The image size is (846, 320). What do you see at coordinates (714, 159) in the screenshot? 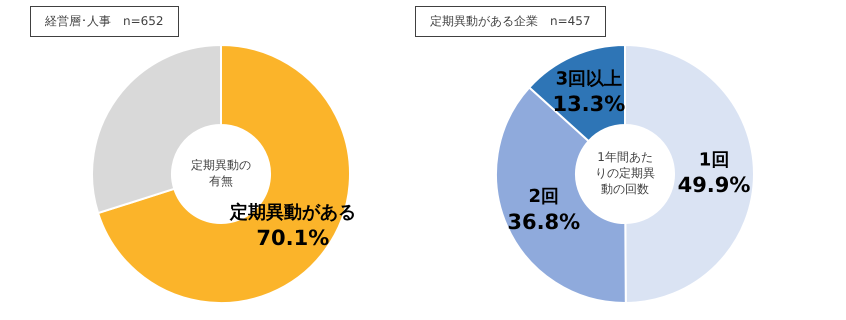
I see `slice-label: 1回` at bounding box center [714, 159].